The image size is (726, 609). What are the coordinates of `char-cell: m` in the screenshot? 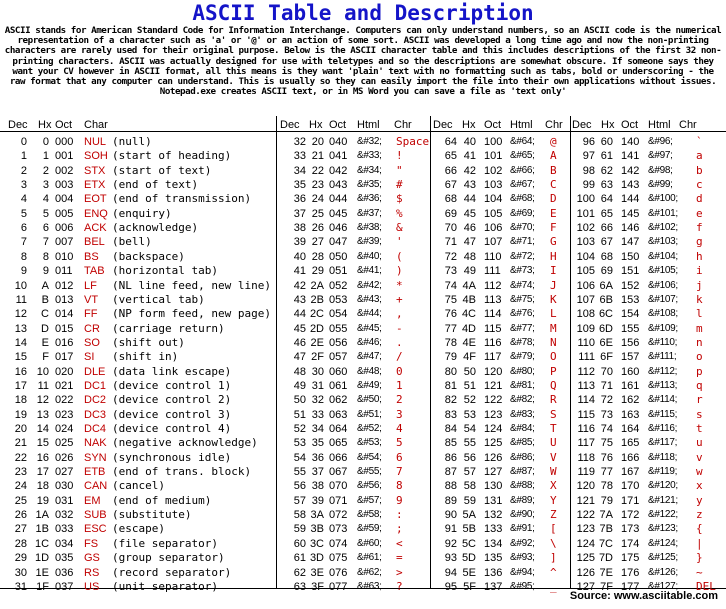 It's located at (699, 328).